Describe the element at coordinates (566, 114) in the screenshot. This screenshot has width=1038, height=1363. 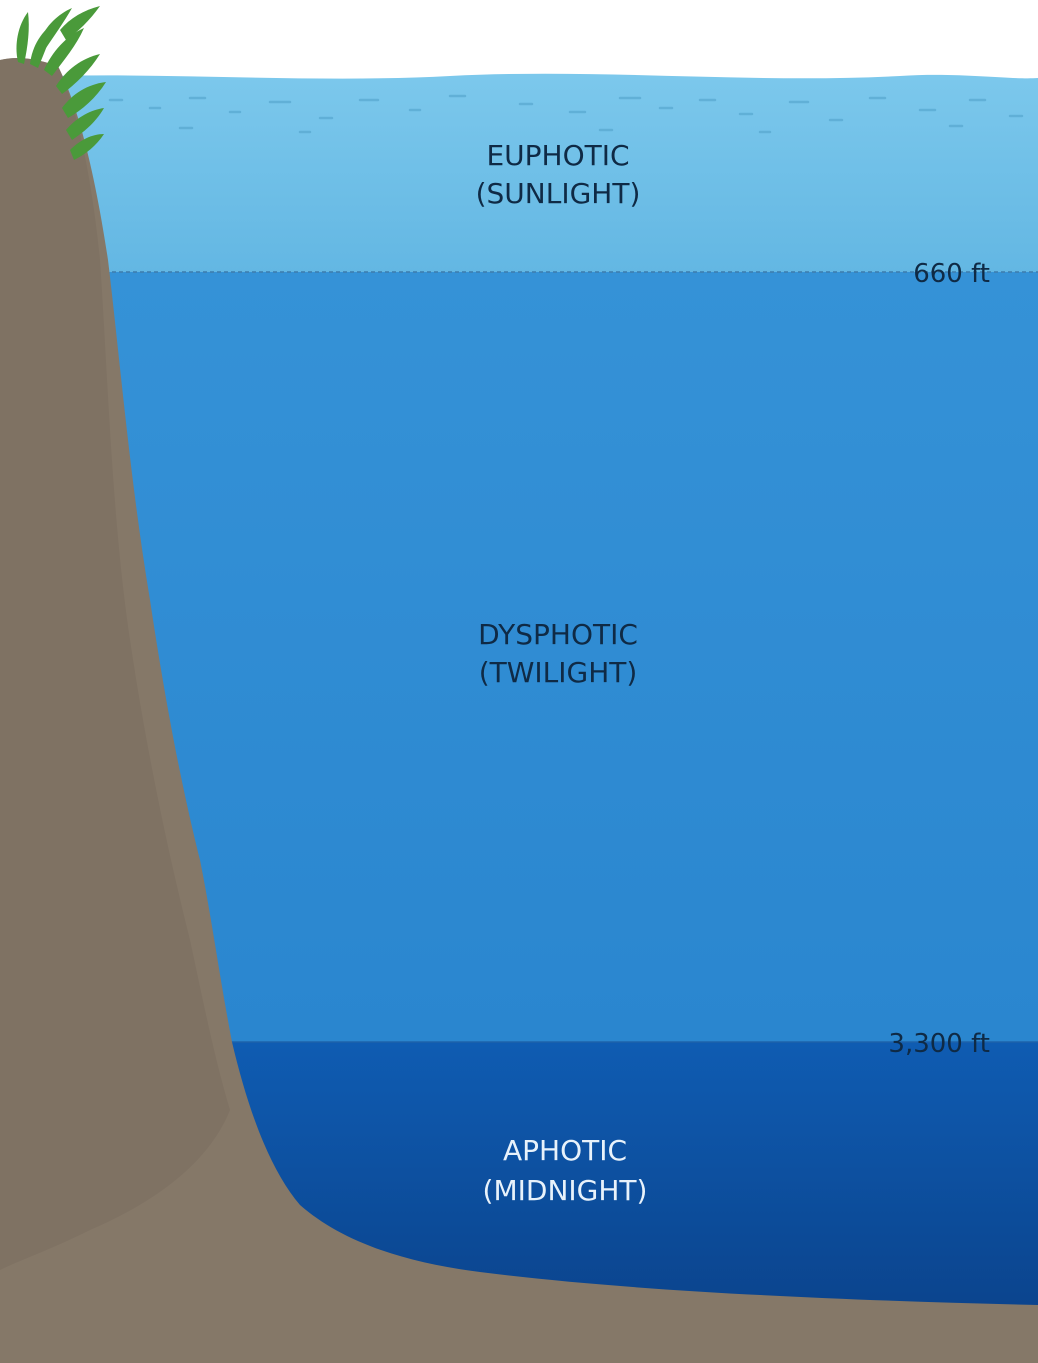
I see `surface-ripples` at that location.